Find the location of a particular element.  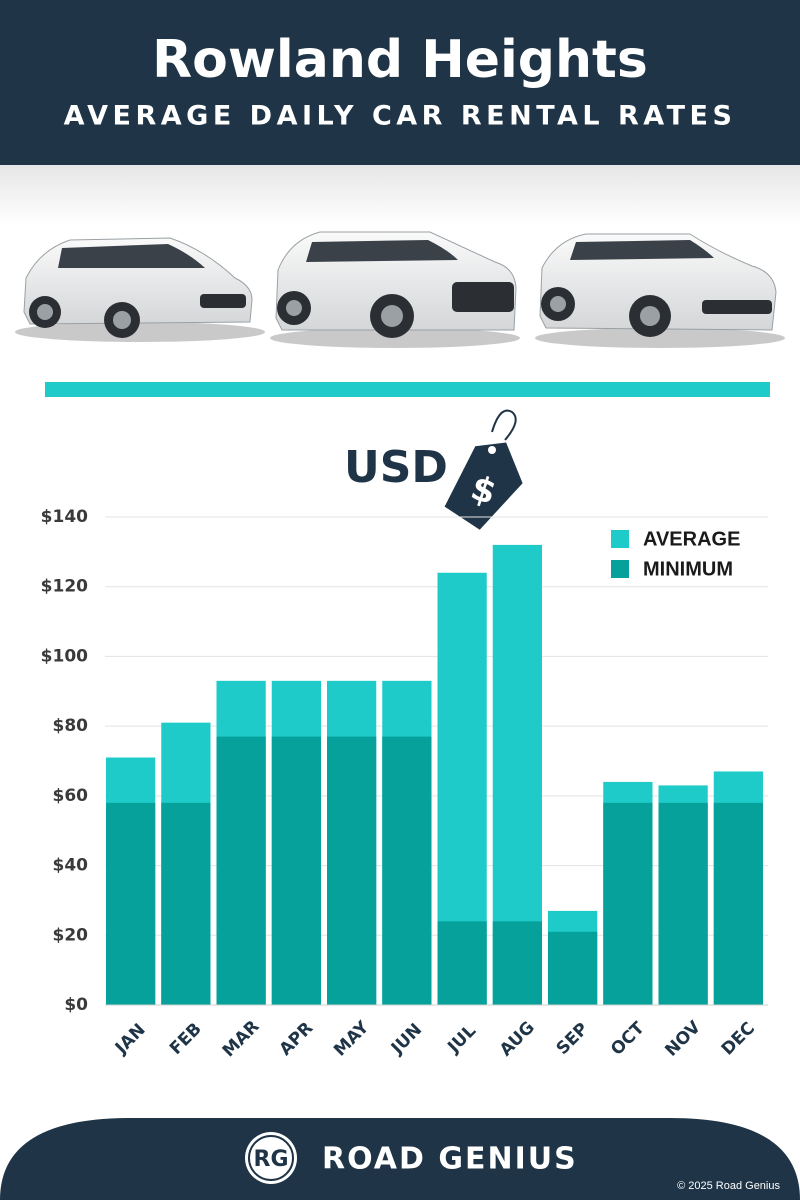

x-tick-label: MAR is located at coordinates (241, 1039).